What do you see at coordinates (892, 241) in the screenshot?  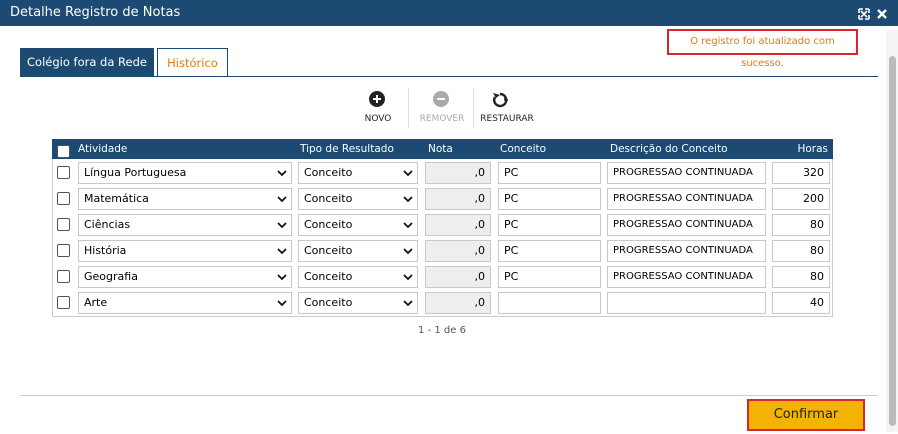 I see `scroll-thumb` at bounding box center [892, 241].